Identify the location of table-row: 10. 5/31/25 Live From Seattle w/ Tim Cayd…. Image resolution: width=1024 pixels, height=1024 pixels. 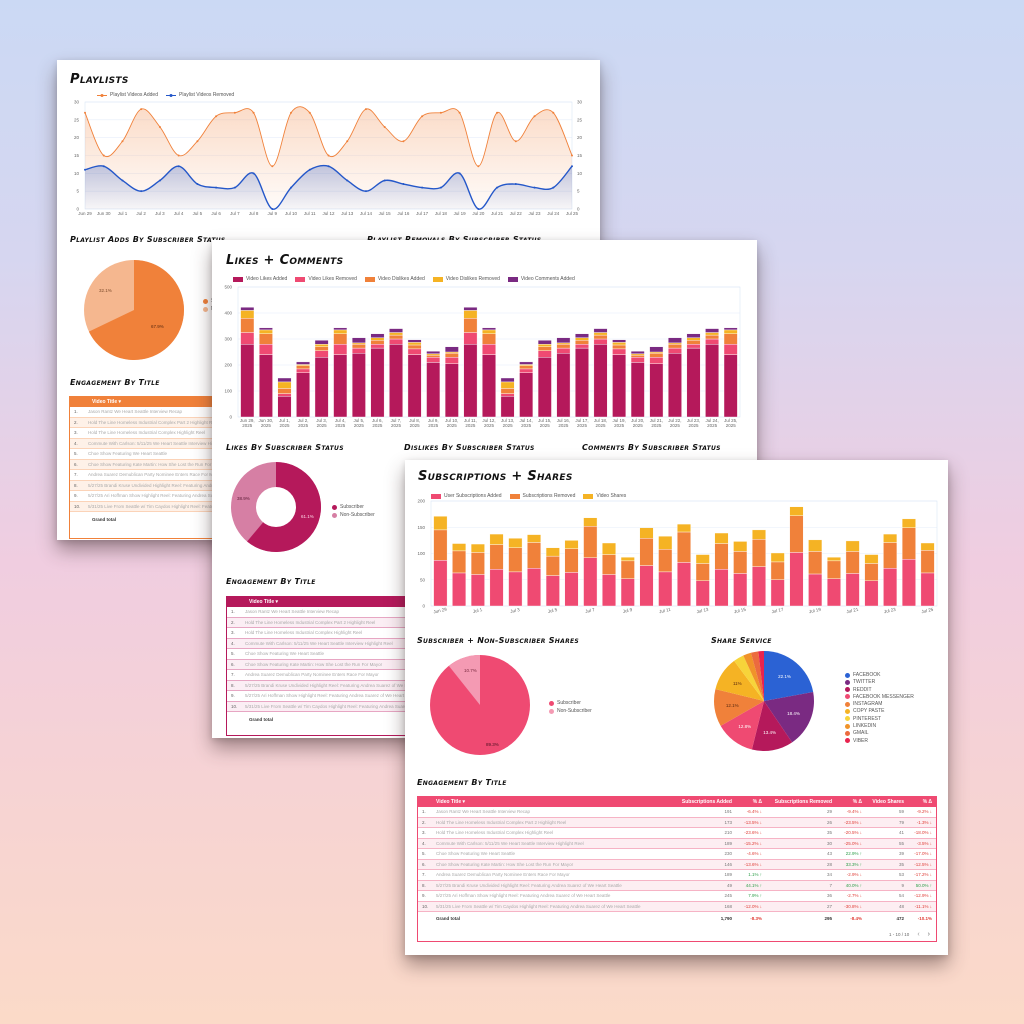
(677, 906).